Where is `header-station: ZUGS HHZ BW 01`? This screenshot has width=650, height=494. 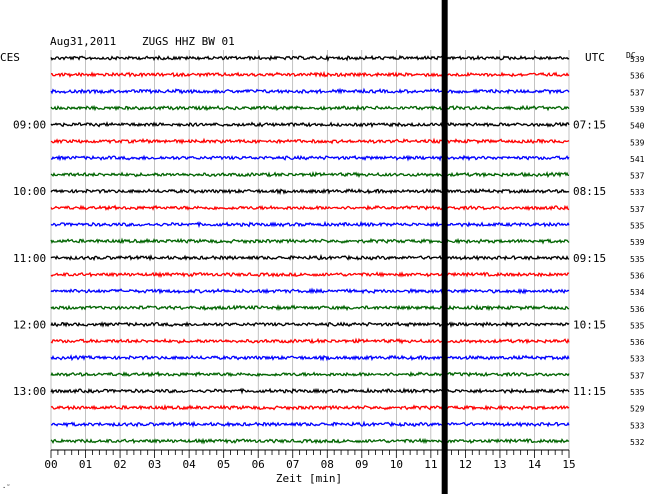 header-station: ZUGS HHZ BW 01 is located at coordinates (188, 41).